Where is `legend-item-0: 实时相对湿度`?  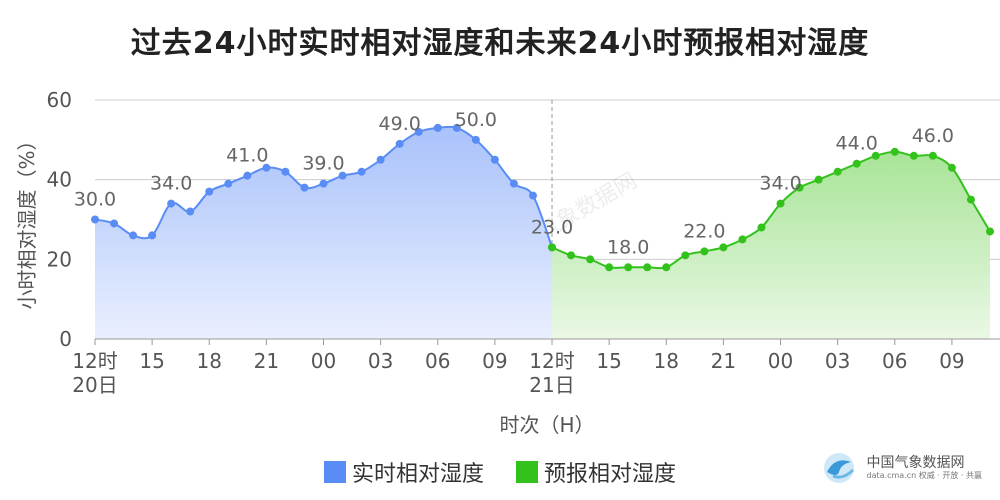
legend-item-0: 实时相对湿度 is located at coordinates (403, 472).